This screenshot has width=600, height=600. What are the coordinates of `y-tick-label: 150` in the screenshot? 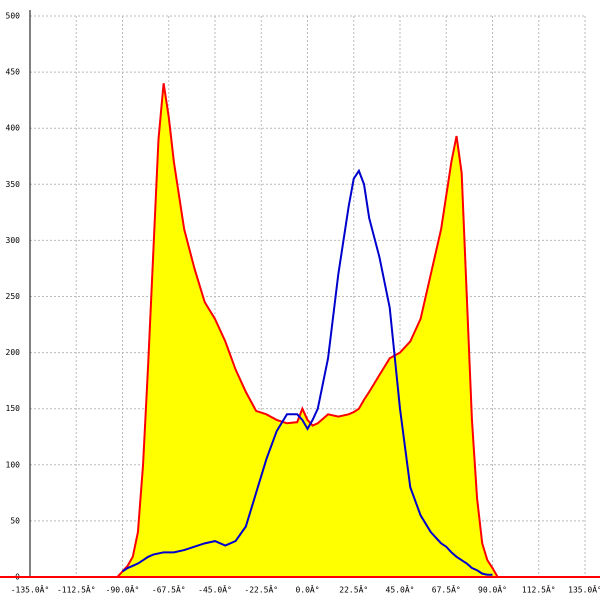 It's located at (13, 408).